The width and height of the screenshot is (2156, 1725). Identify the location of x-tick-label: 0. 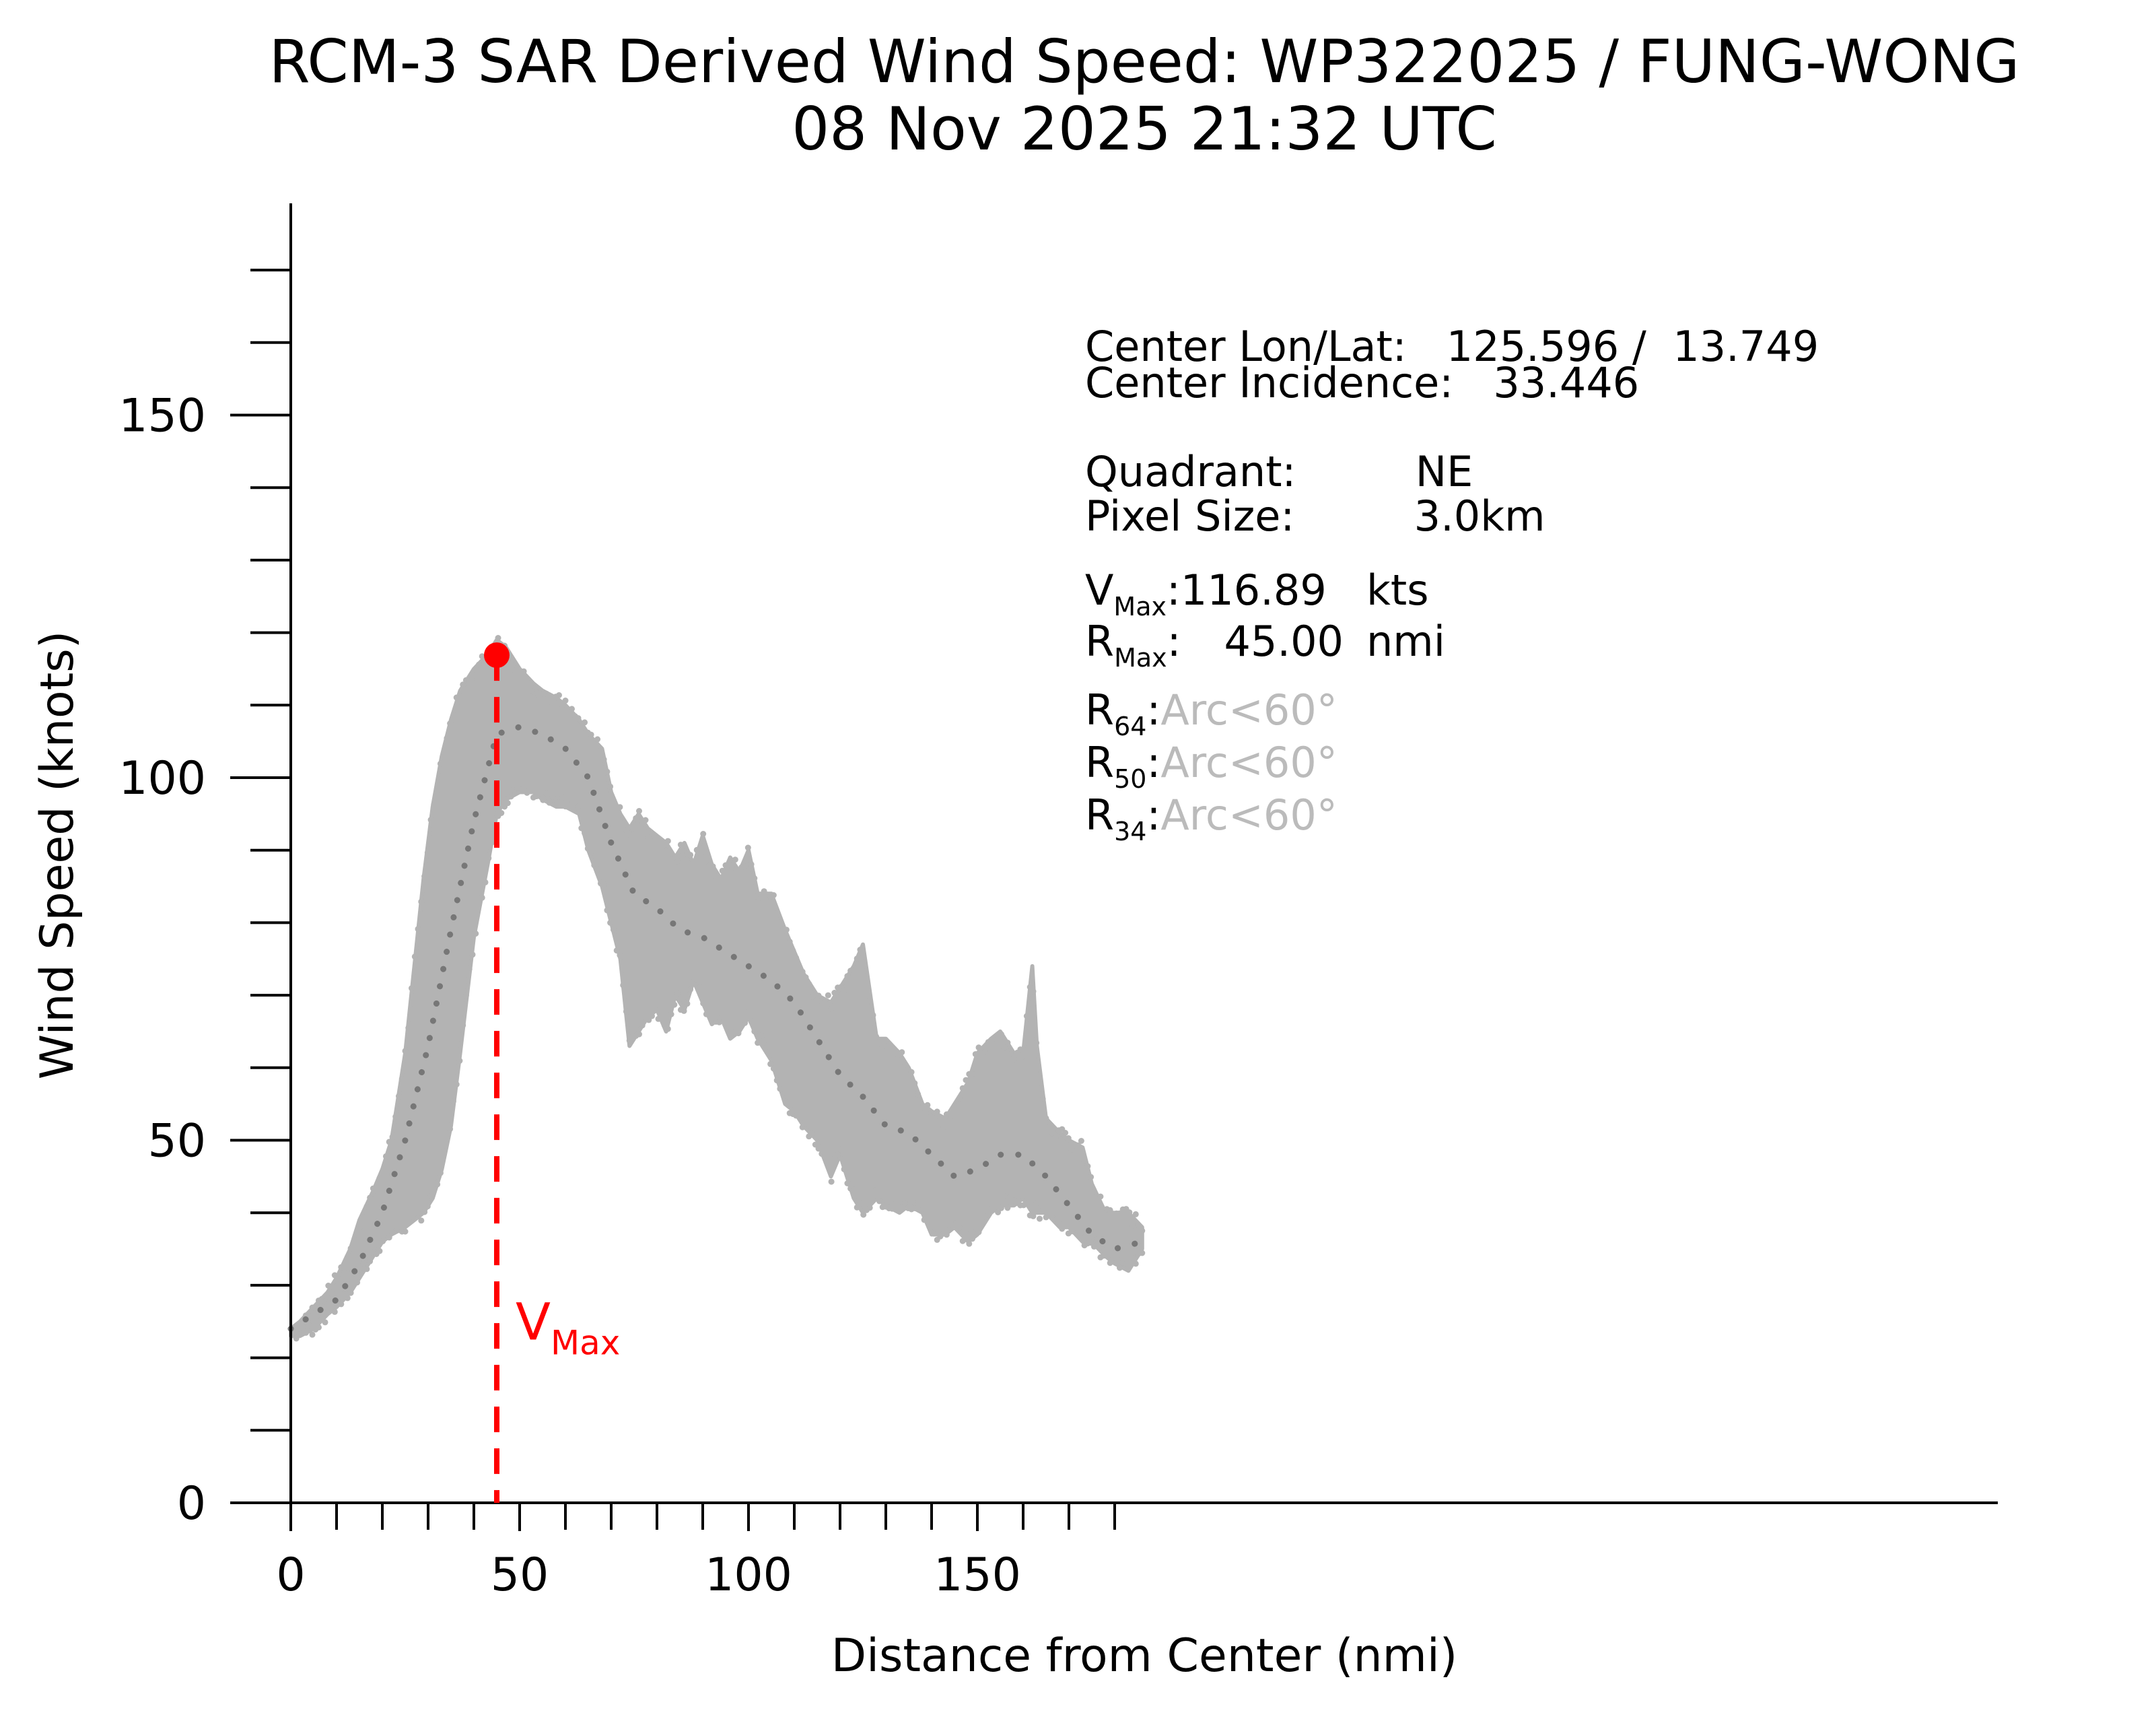
(290, 1575).